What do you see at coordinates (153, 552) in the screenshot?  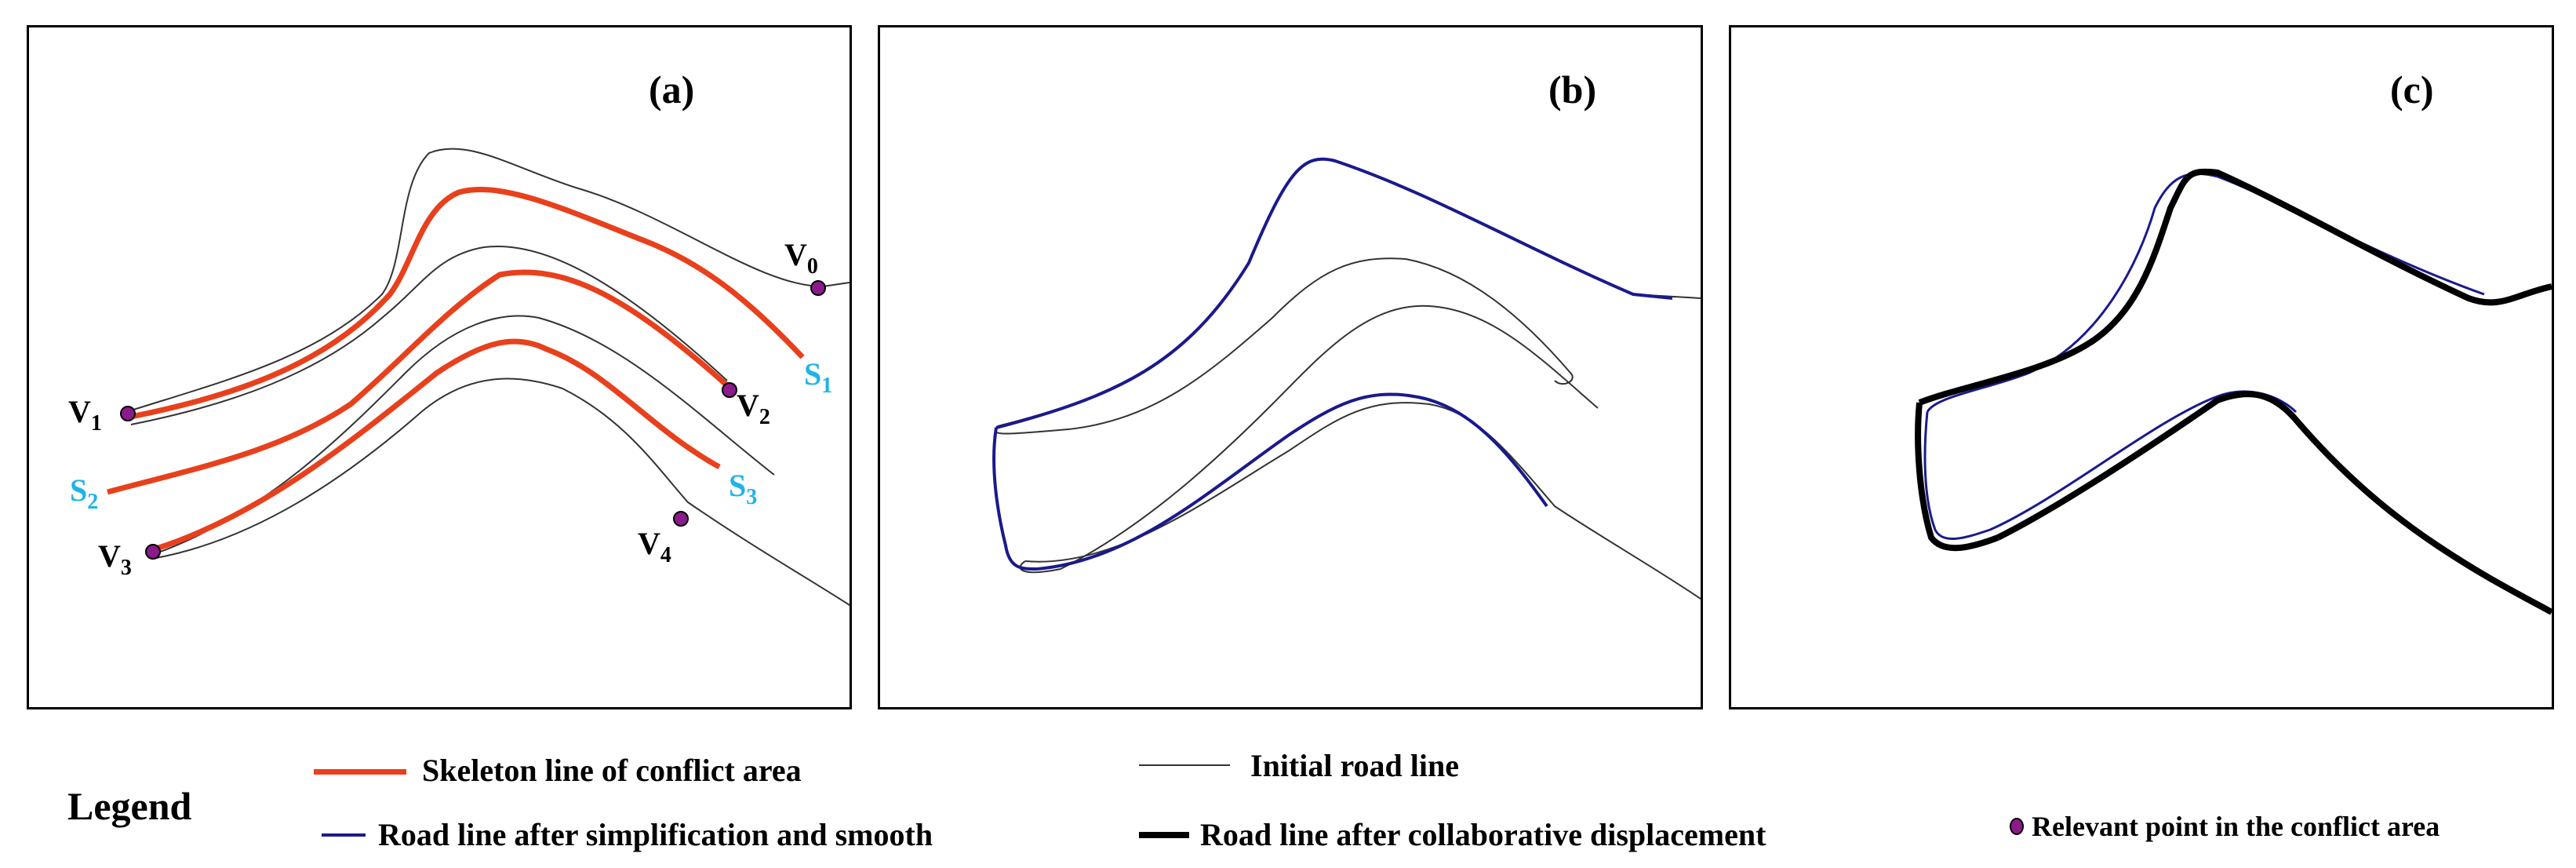 I see `point-v3` at bounding box center [153, 552].